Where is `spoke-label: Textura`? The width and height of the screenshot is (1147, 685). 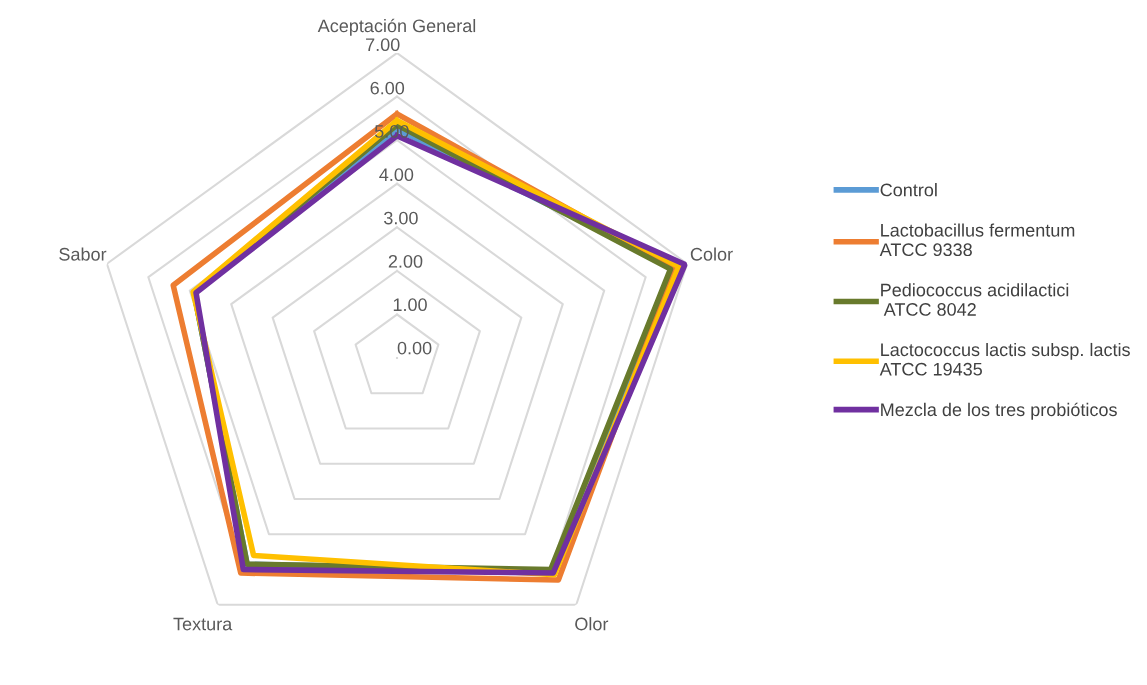
spoke-label: Textura is located at coordinates (203, 624).